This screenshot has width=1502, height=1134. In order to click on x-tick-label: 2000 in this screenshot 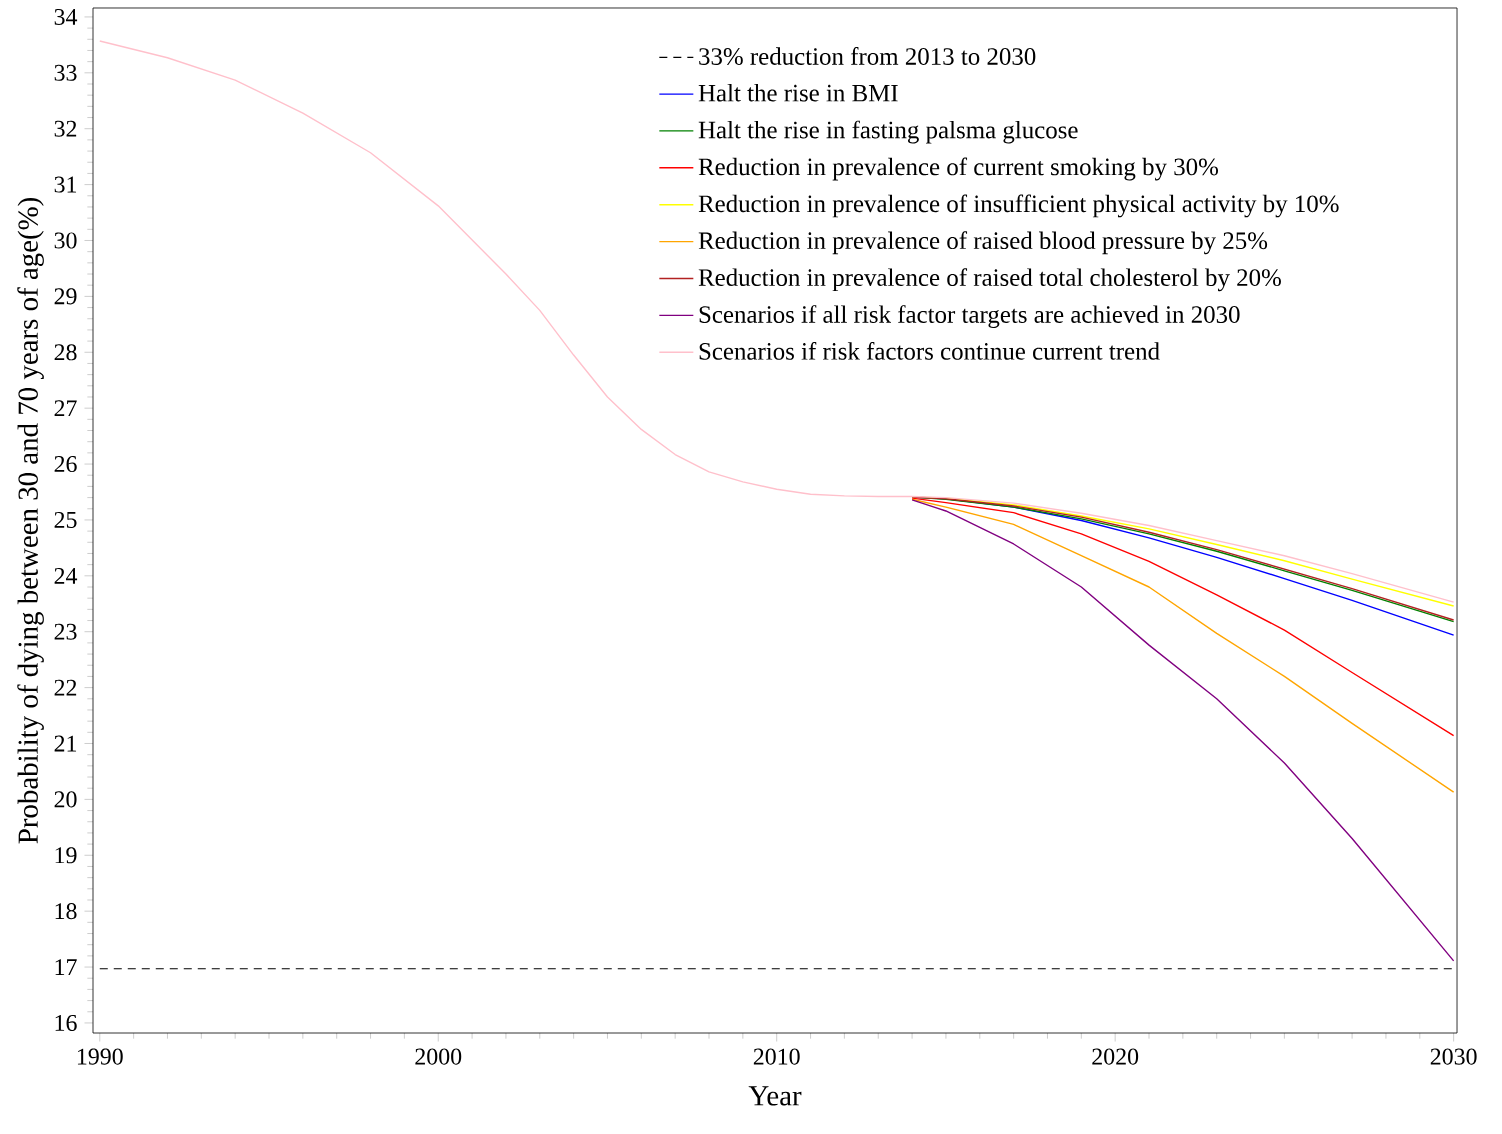, I will do `click(438, 1056)`.